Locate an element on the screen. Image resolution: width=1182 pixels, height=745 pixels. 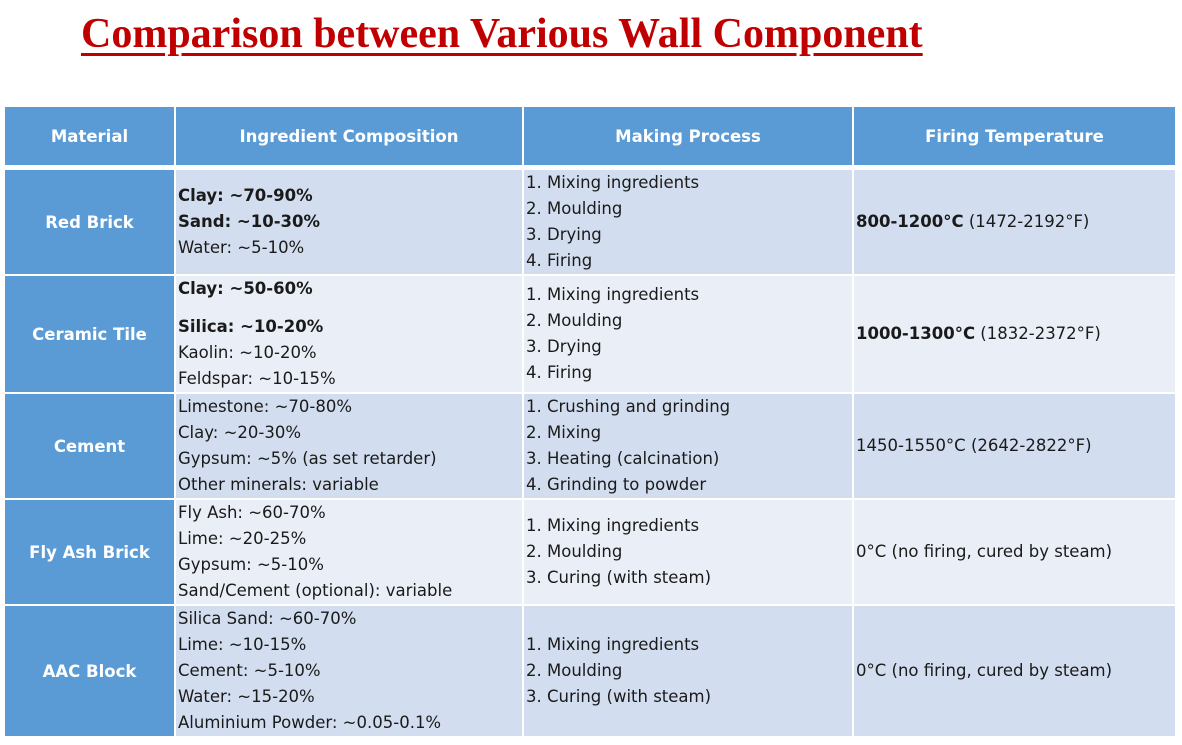
ingredient-line: Fly Ash: ~60-70% is located at coordinates (252, 512).